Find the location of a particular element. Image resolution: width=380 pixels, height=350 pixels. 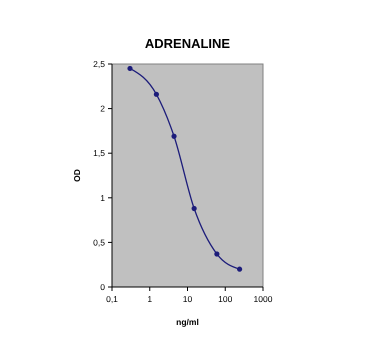

x-tick-label: 1000 is located at coordinates (263, 299).